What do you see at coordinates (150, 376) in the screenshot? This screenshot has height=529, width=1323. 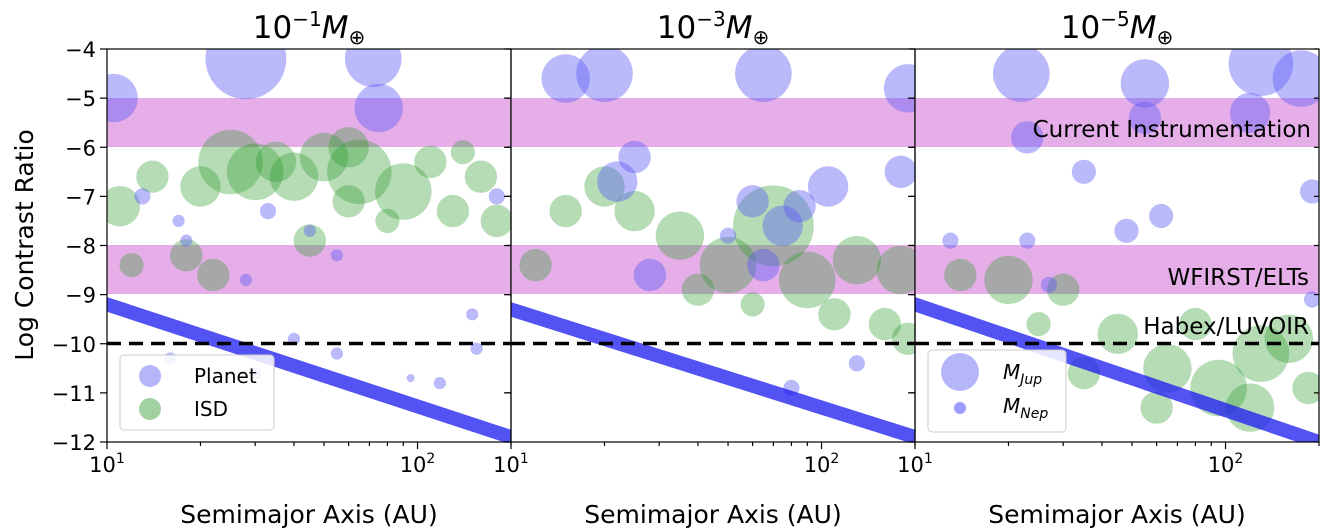 I see `legend-planet-marker` at bounding box center [150, 376].